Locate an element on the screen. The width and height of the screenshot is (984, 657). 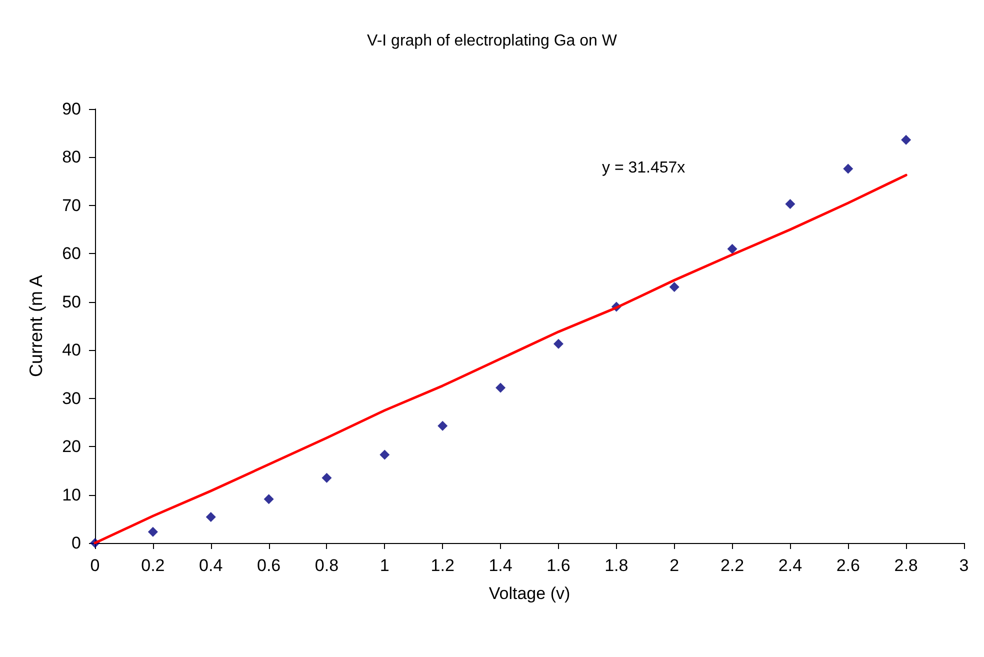
chart-title: V-I graph of electroplating Ga on W is located at coordinates (492, 41).